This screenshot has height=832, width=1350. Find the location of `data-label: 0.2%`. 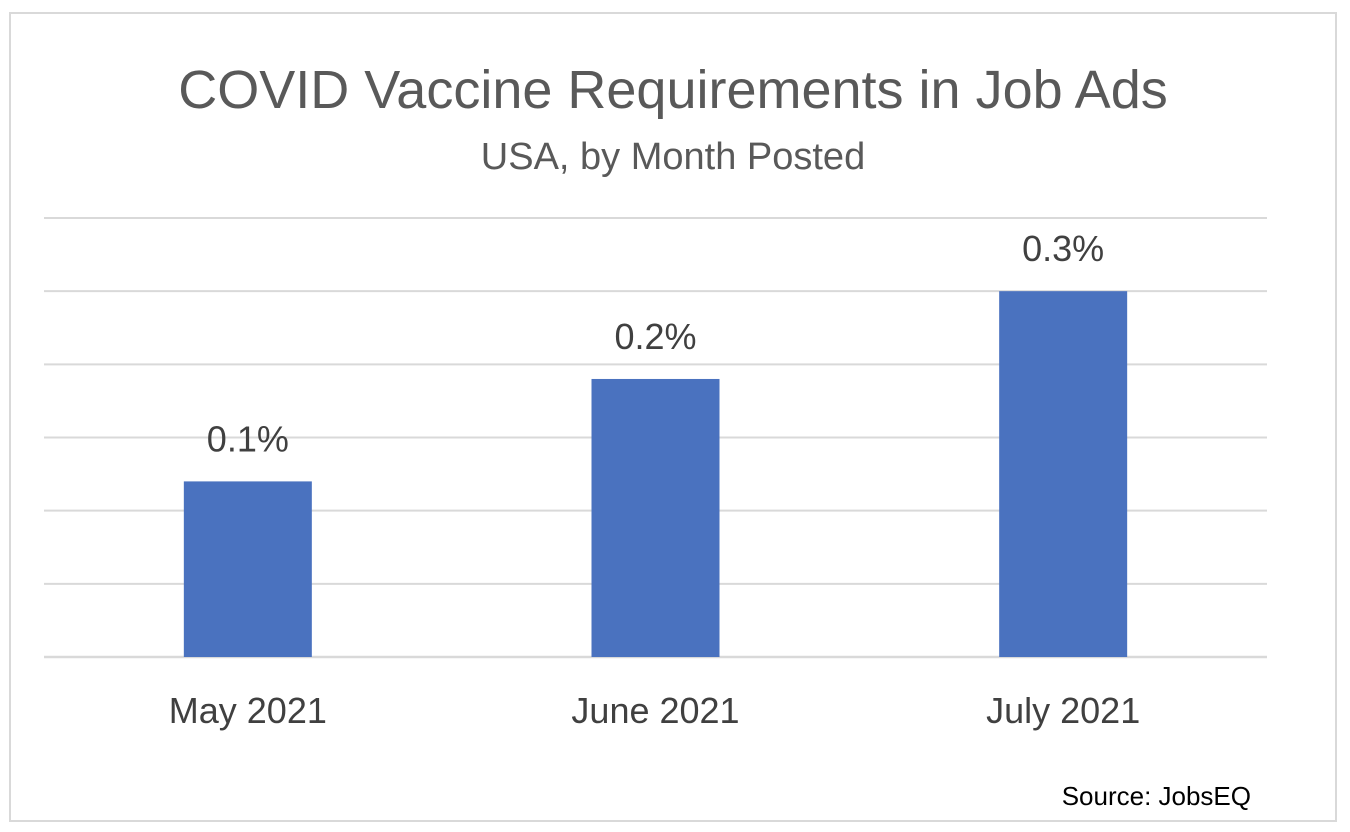

data-label: 0.2% is located at coordinates (655, 336).